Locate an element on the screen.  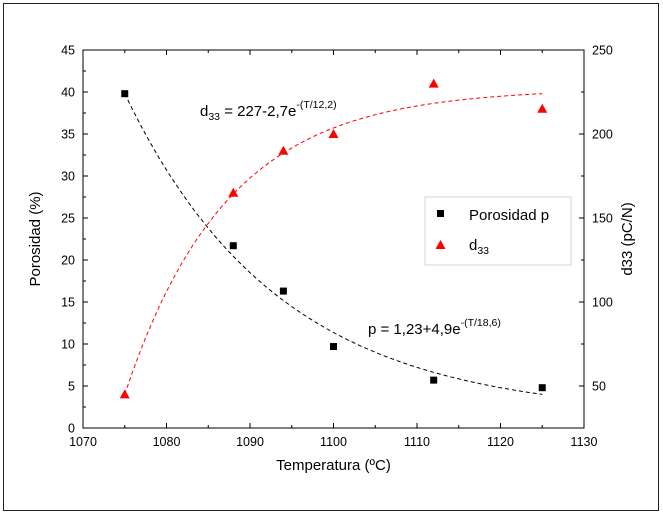
y-right-tick-label: 250 is located at coordinates (602, 51).